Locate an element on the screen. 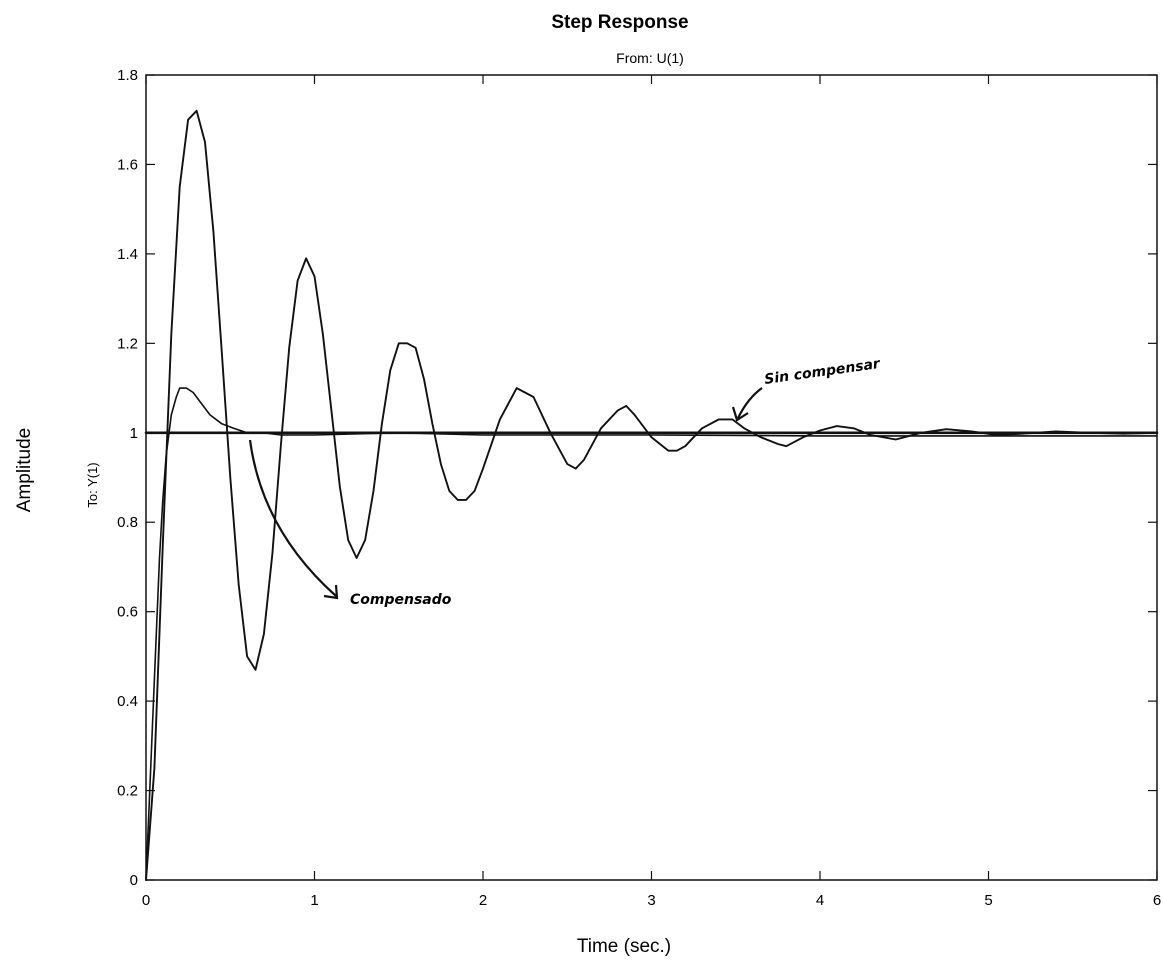  y-axis-label: Amplitude is located at coordinates (24, 470).